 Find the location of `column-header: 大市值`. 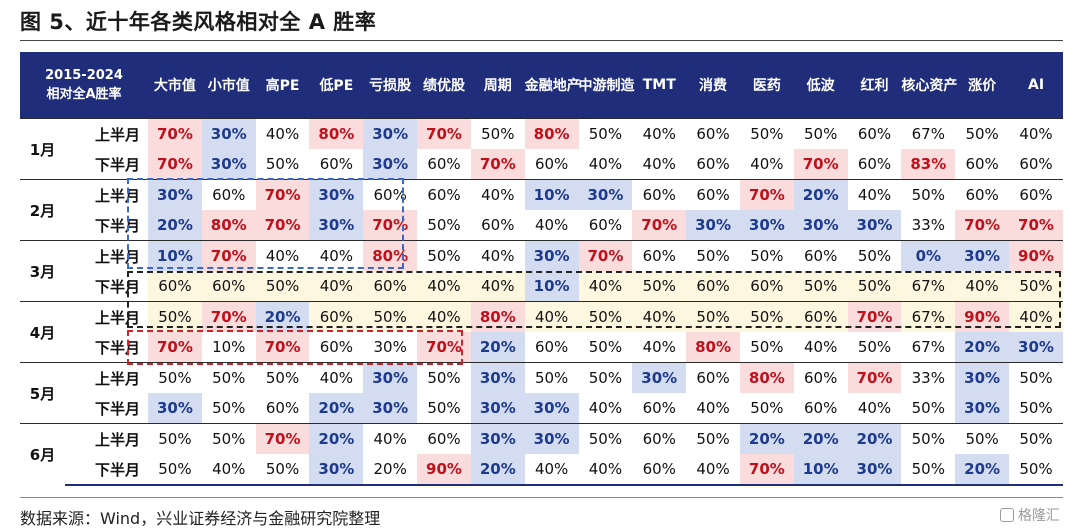

column-header: 大市值 is located at coordinates (175, 85).